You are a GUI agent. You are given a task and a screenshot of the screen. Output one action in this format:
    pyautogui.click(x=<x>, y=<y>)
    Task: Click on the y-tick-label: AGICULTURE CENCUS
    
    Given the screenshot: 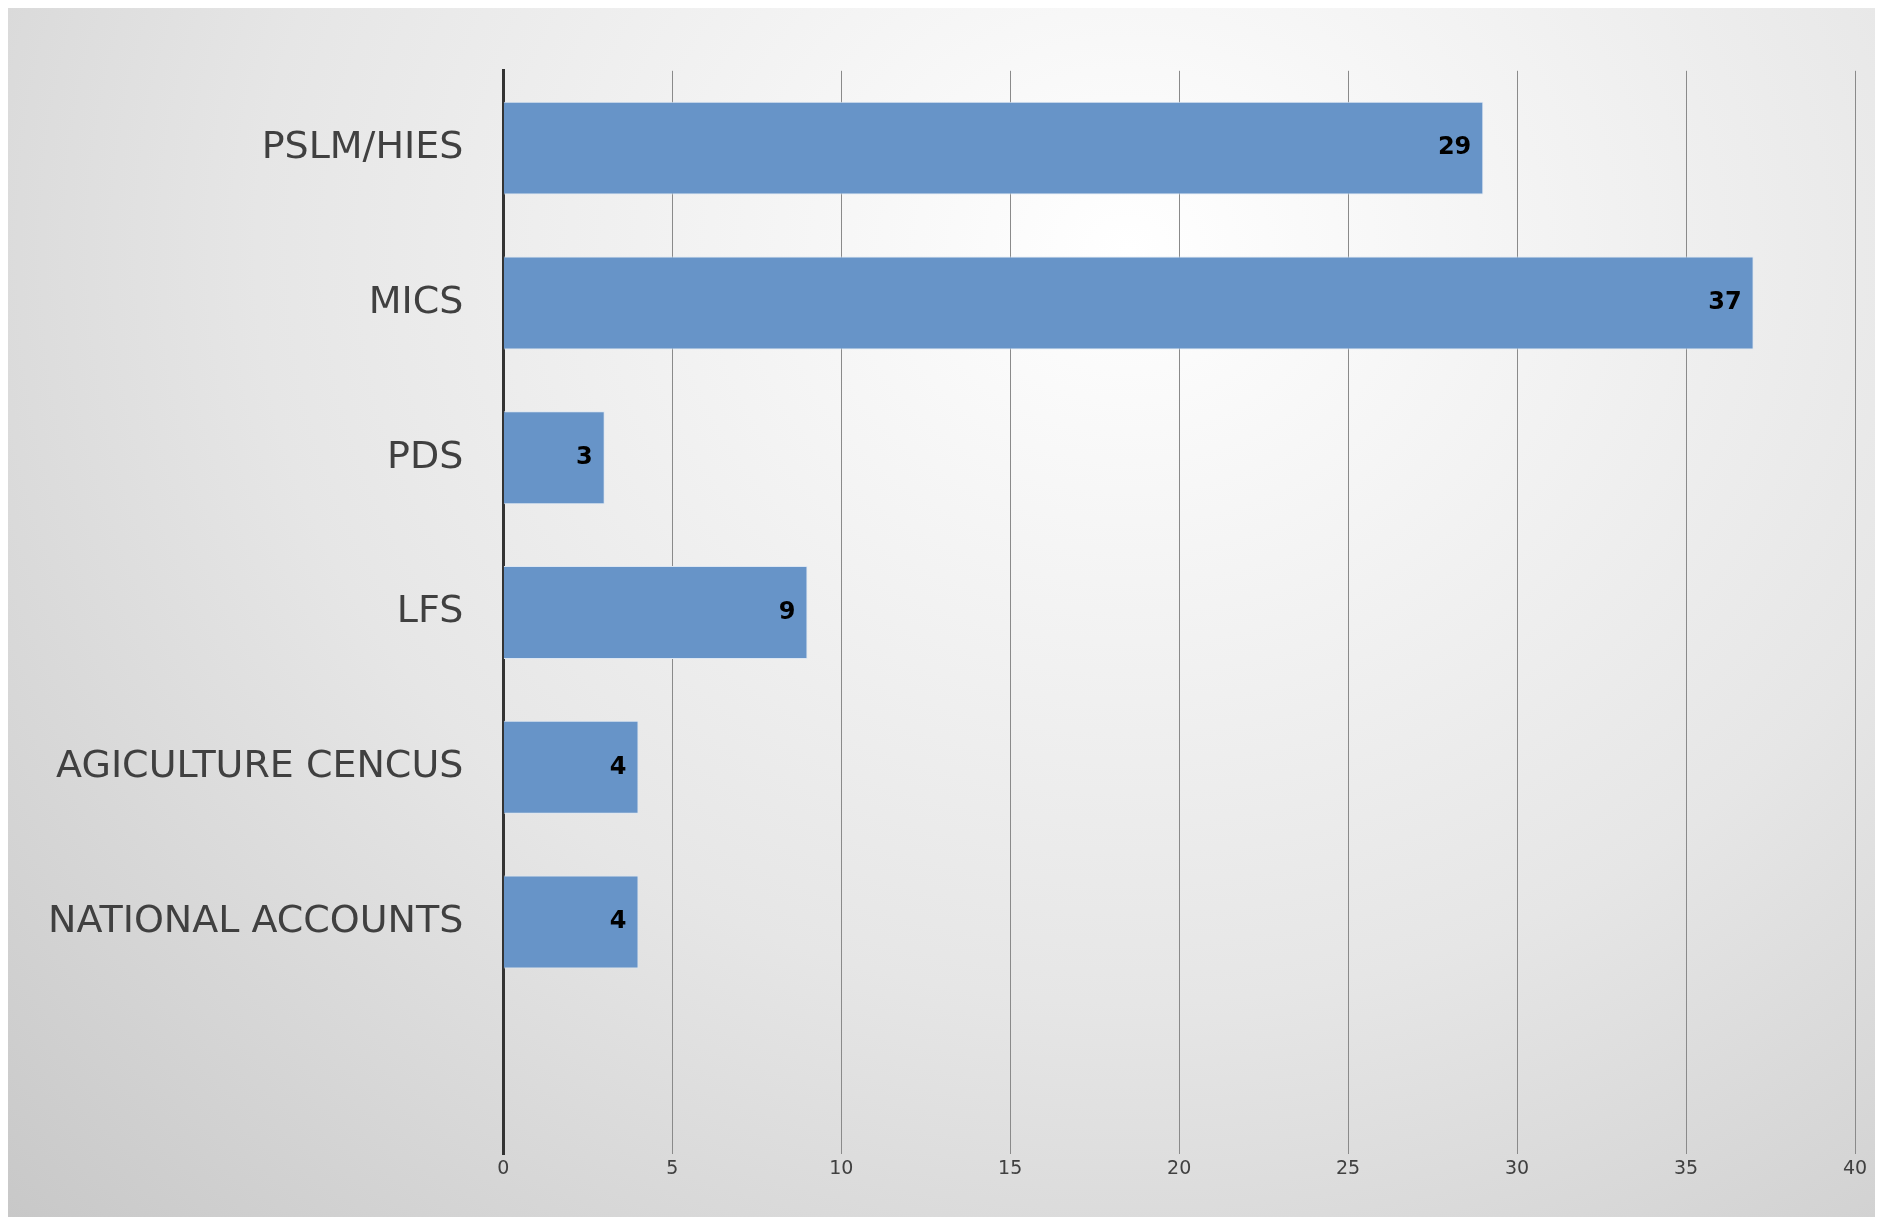 What is the action you would take?
    pyautogui.click(x=260, y=764)
    